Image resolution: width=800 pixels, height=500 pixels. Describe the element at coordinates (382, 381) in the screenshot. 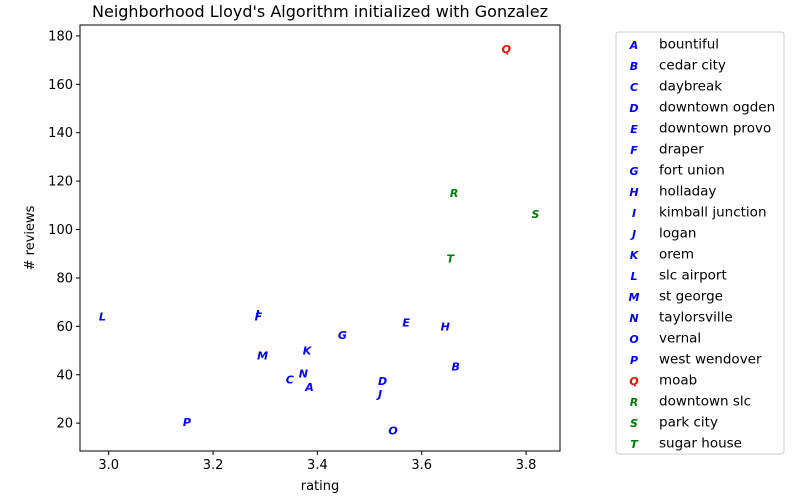

I see `data-point-d: D` at that location.